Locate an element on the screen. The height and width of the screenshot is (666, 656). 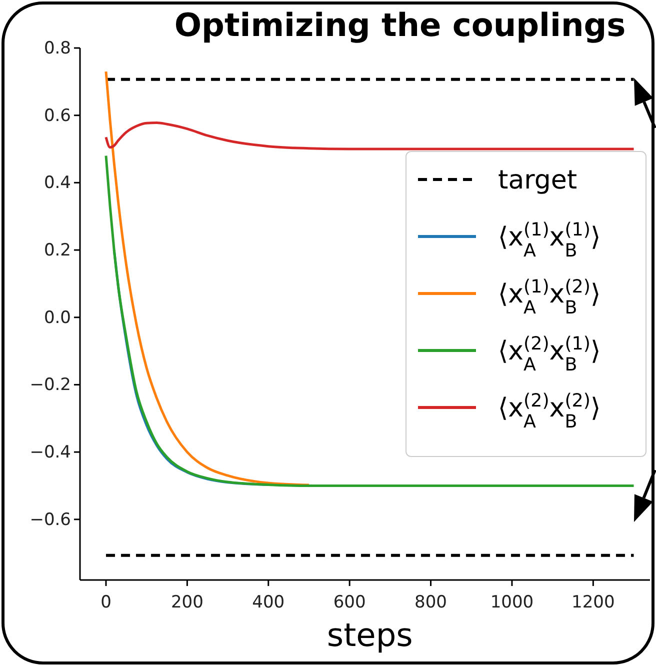
x-tick-label: 1000 is located at coordinates (512, 602).